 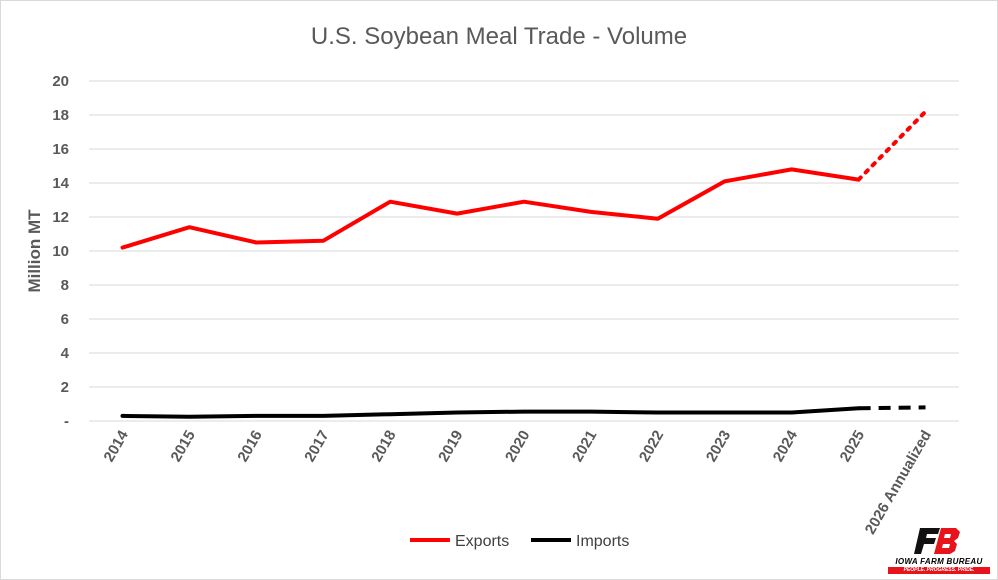 What do you see at coordinates (602, 541) in the screenshot?
I see `legend-label-imports: Imports` at bounding box center [602, 541].